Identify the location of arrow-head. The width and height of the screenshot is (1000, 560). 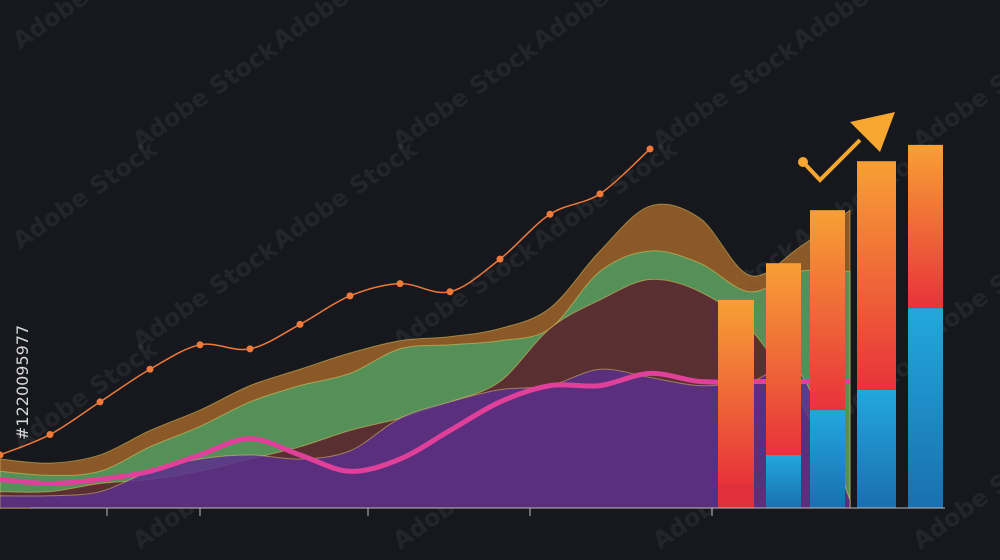
(872, 132).